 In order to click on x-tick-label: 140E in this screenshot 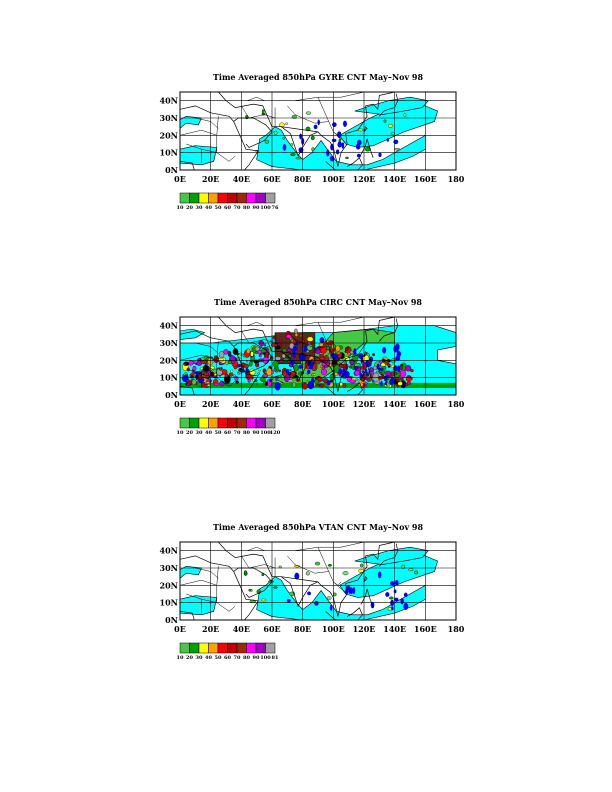, I will do `click(394, 404)`.